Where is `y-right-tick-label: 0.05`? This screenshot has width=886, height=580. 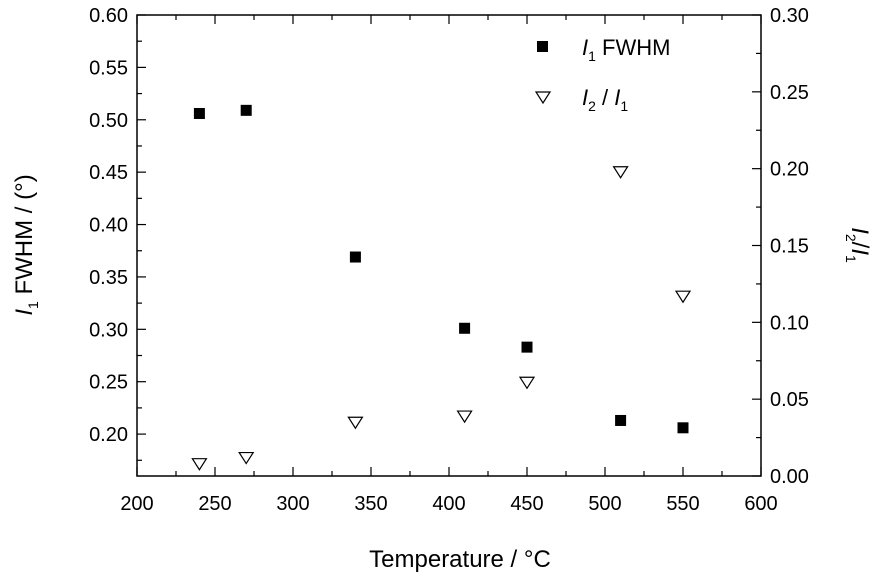
y-right-tick-label: 0.05 is located at coordinates (789, 400).